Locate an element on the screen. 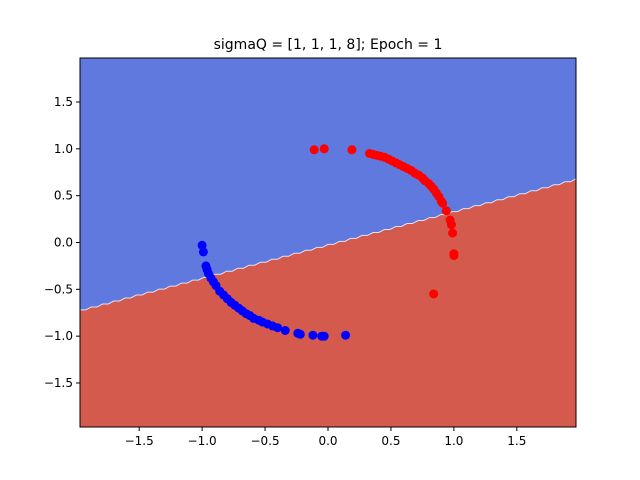 The height and width of the screenshot is (480, 640). x-tick-label: −0.5 is located at coordinates (264, 441).